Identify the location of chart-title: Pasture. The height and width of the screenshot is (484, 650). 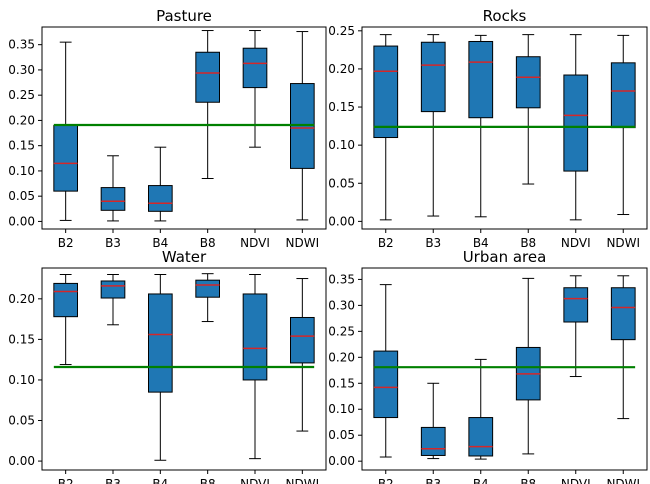
(184, 16).